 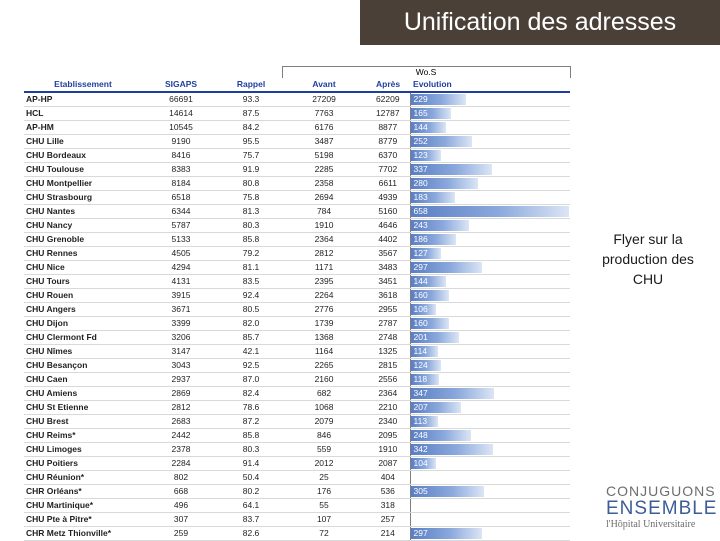 I want to click on cell-evolution: 118, so click(x=490, y=379).